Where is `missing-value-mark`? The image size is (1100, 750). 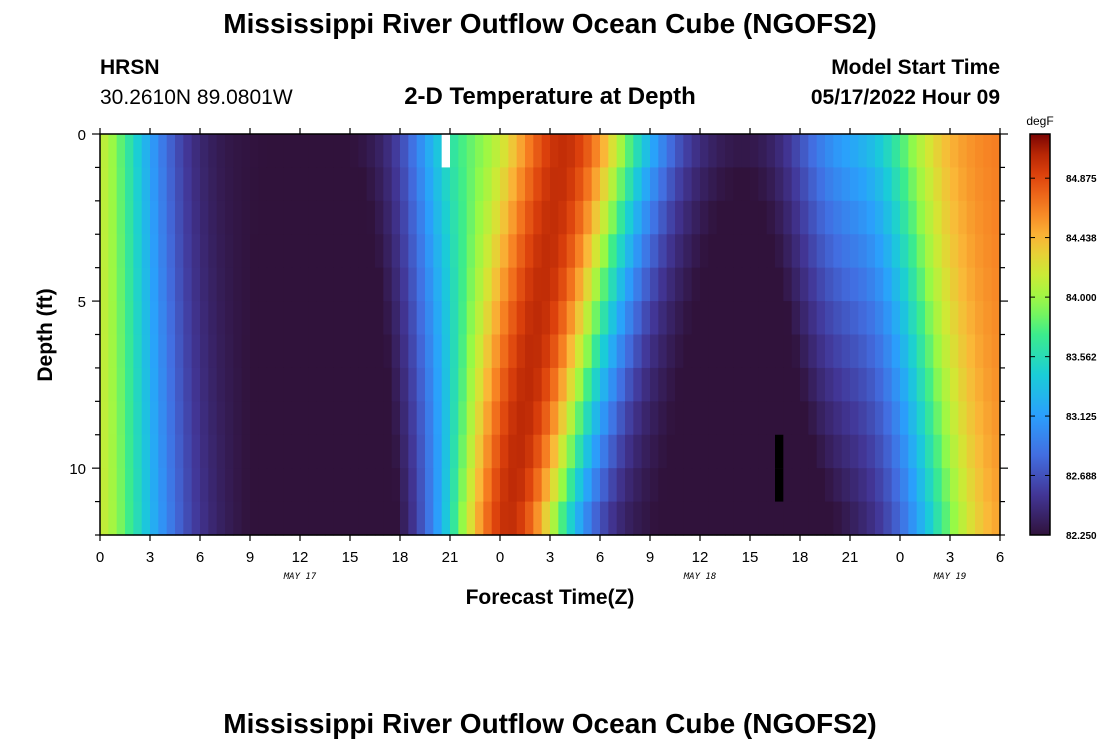 missing-value-mark is located at coordinates (445, 151).